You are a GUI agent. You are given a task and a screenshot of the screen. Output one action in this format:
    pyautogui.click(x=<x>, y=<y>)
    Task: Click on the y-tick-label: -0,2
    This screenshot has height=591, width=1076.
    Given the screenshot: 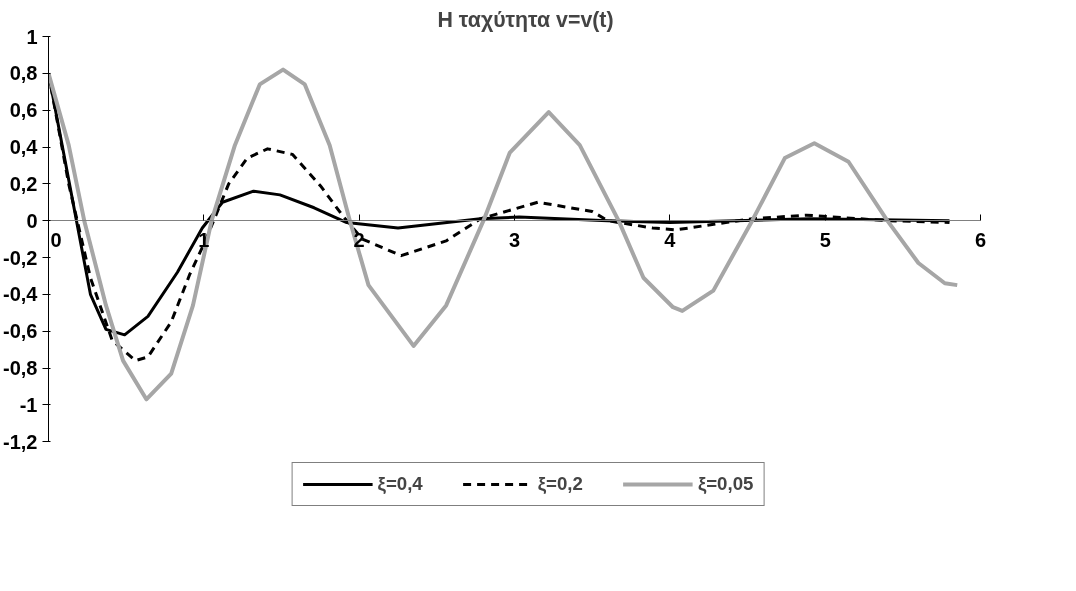 What is the action you would take?
    pyautogui.click(x=20, y=257)
    